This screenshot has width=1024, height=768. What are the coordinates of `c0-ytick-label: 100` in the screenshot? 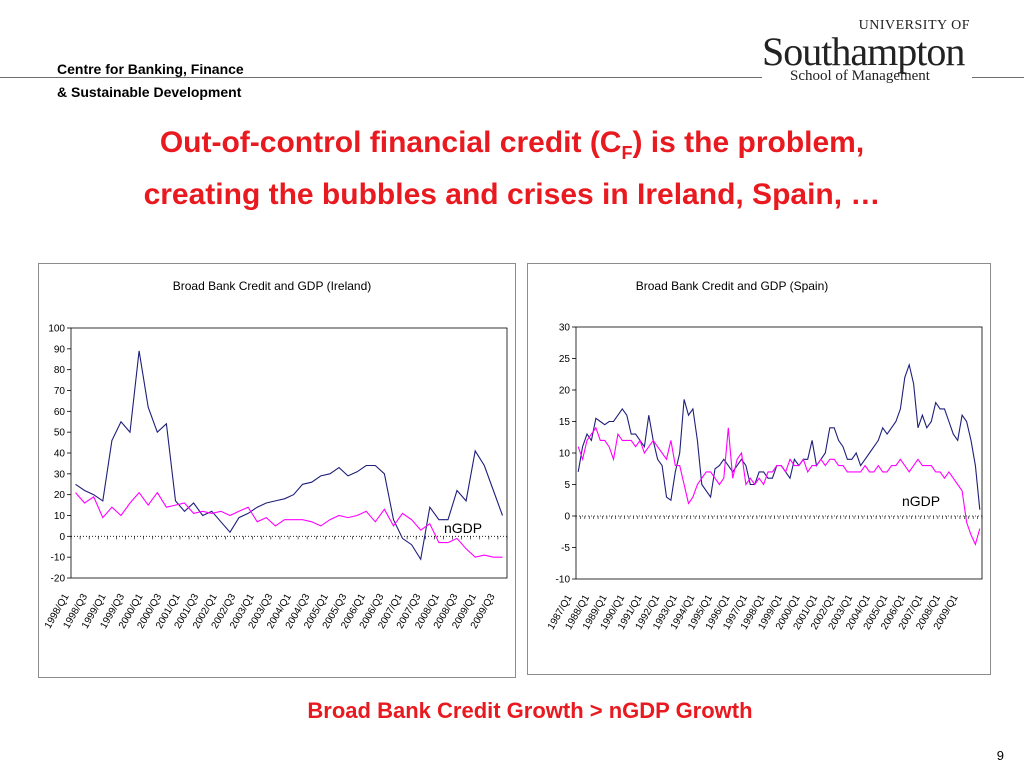 It's located at (56, 329).